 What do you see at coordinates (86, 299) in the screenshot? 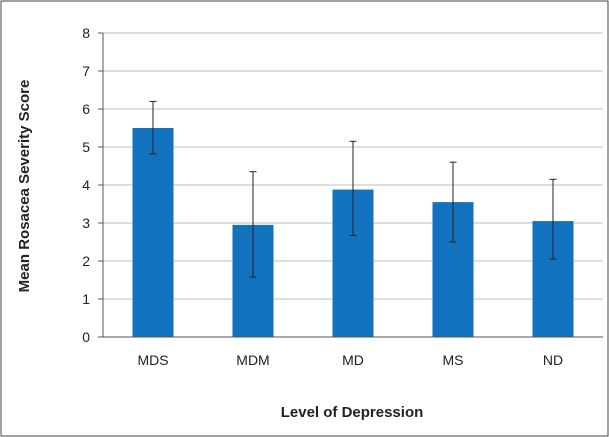
I see `y-tick-label: 1` at bounding box center [86, 299].